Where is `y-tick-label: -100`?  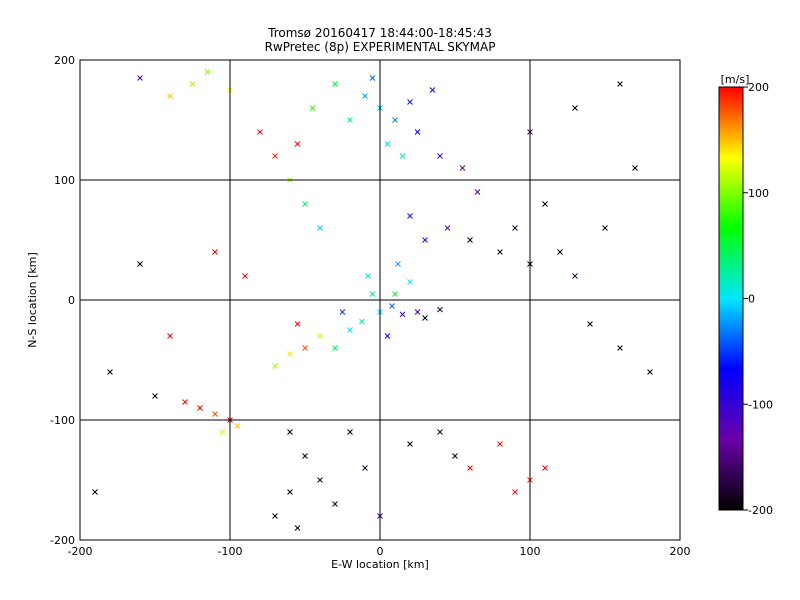
y-tick-label: -100 is located at coordinates (62, 420).